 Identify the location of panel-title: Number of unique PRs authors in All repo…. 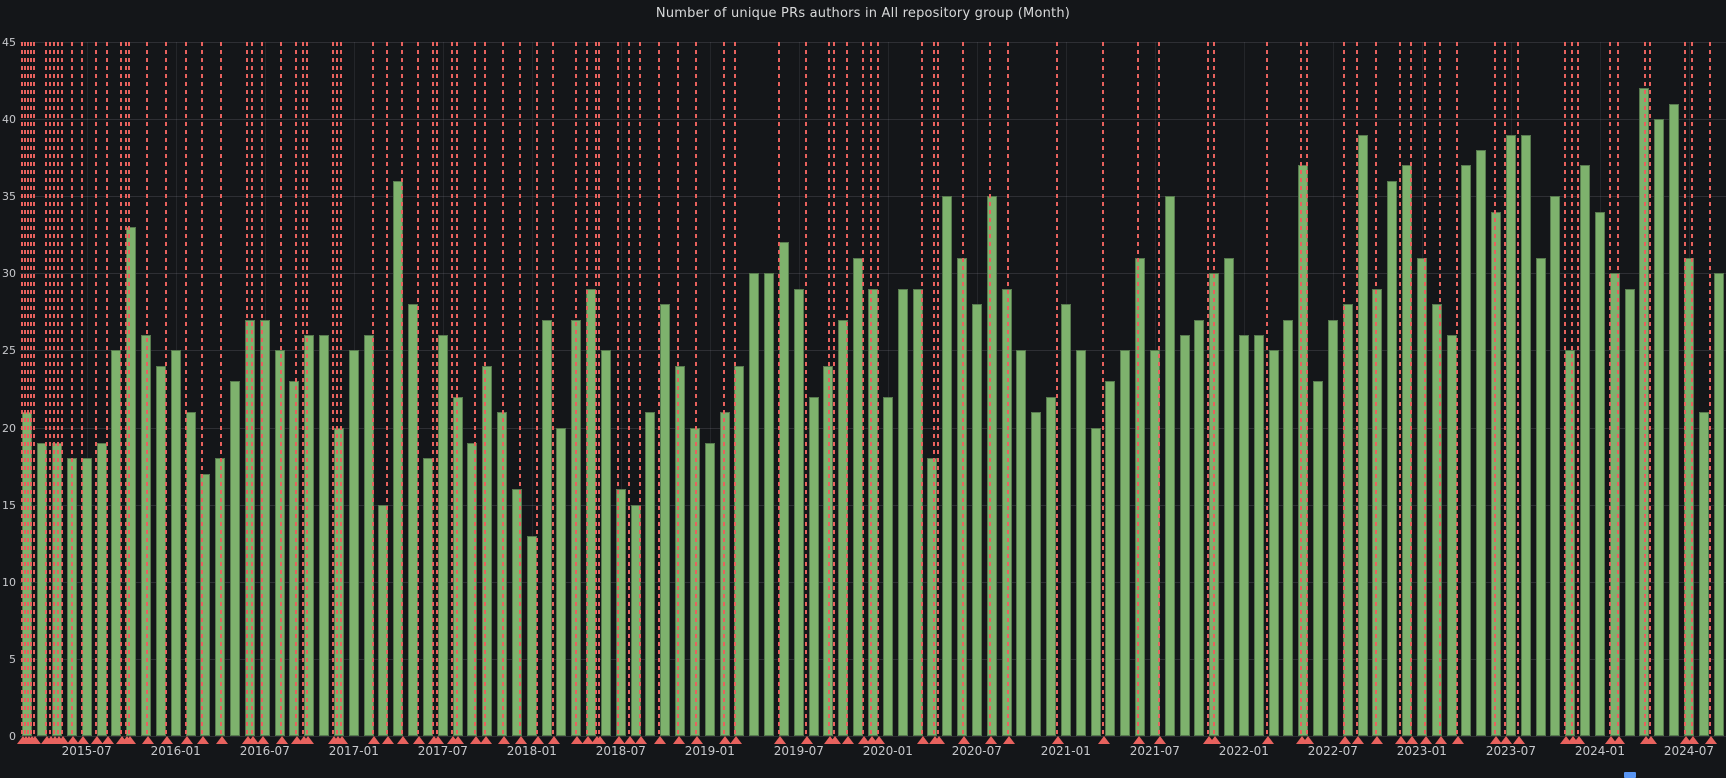
(863, 13).